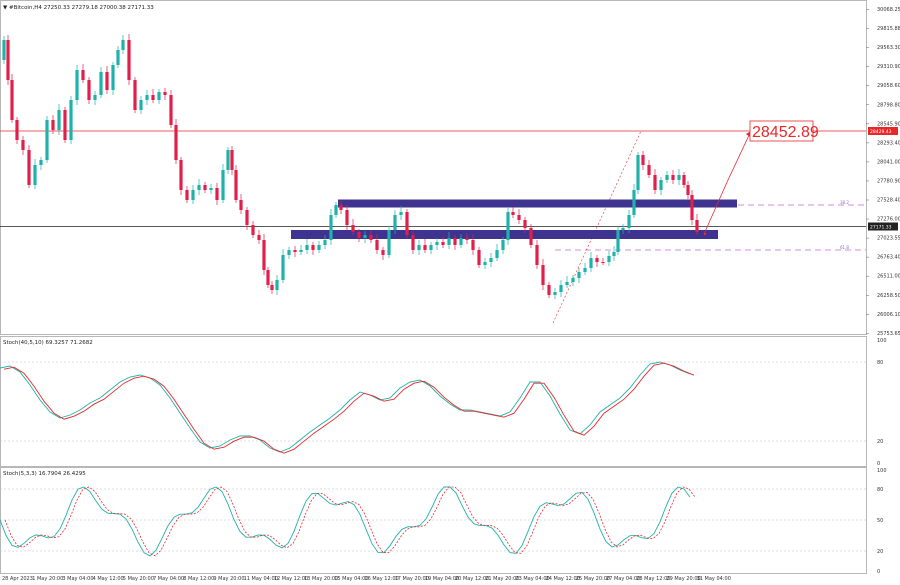  What do you see at coordinates (888, 296) in the screenshot?
I see `price-axis-label: 26258.50` at bounding box center [888, 296].